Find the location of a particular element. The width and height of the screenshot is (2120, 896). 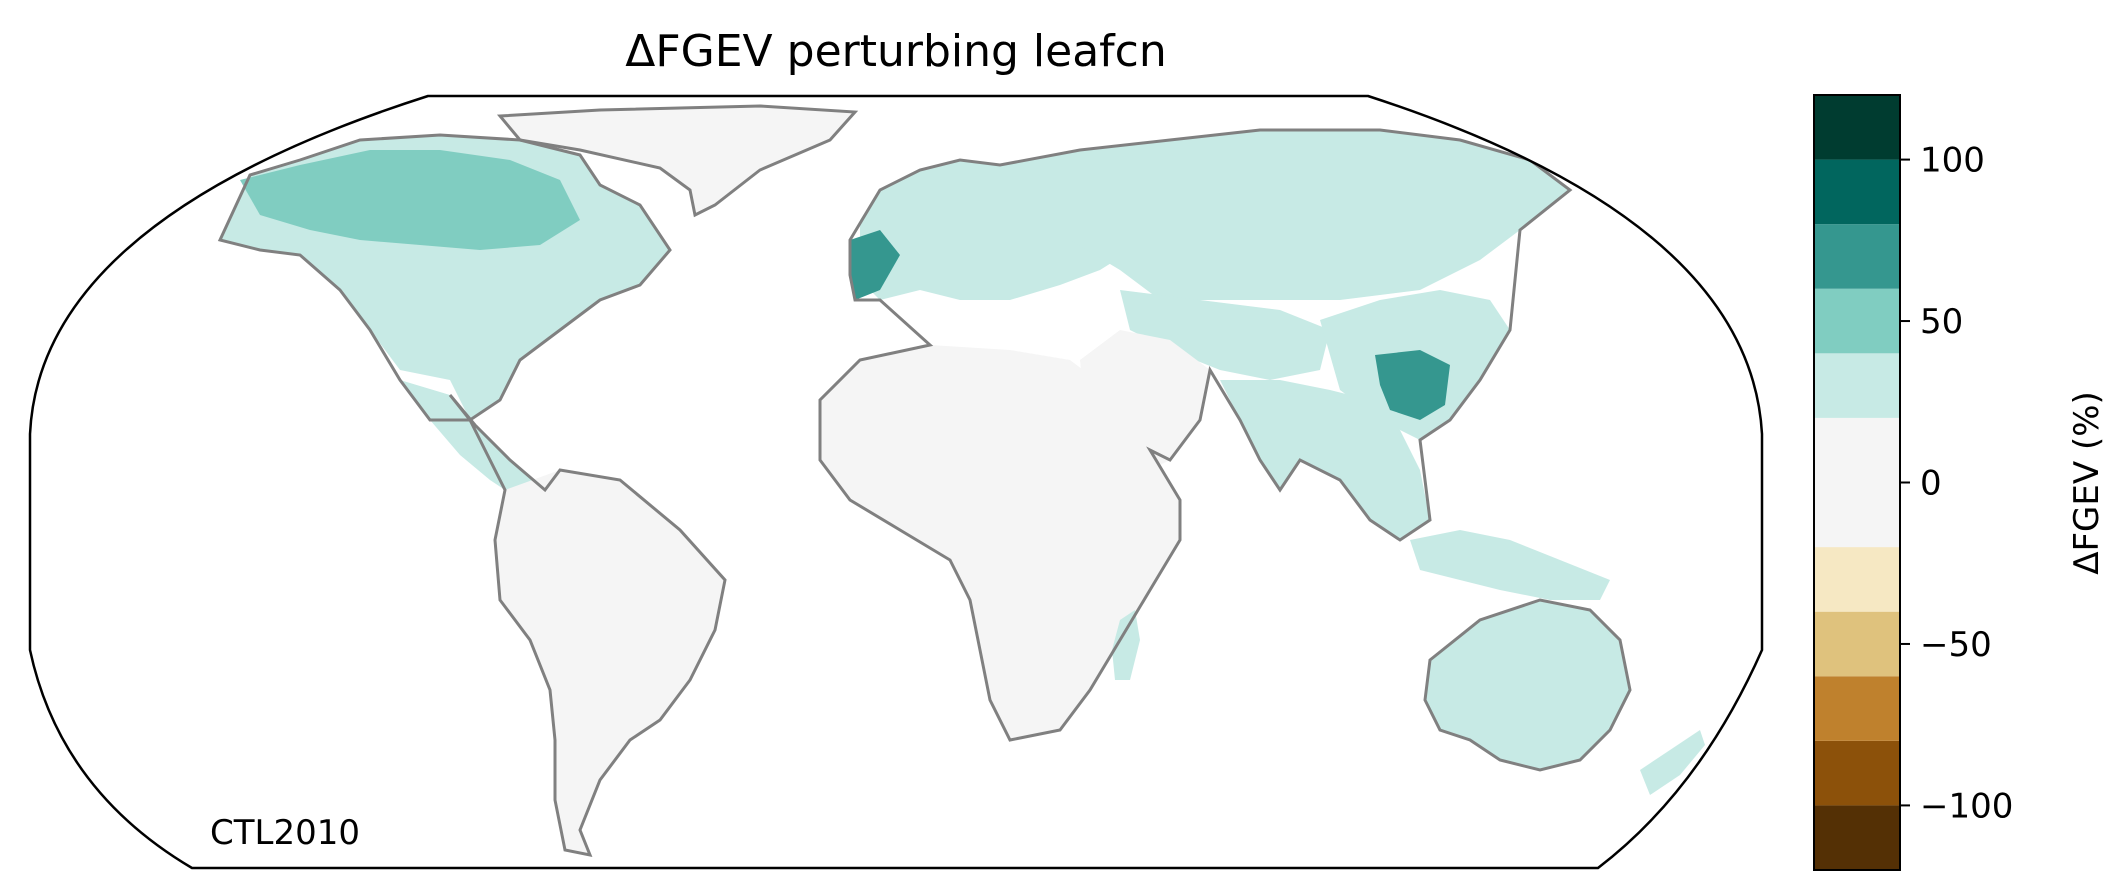

africa-region is located at coordinates (1000, 542).